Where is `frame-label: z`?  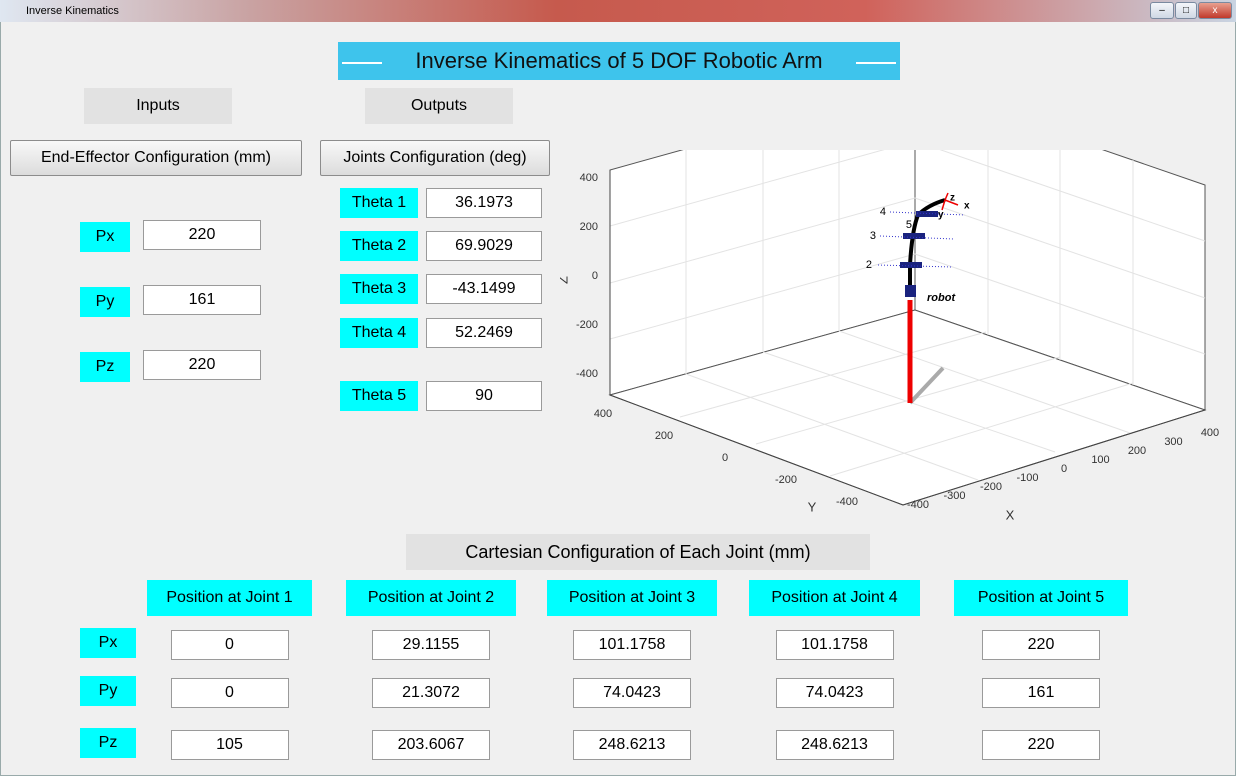 frame-label: z is located at coordinates (952, 198).